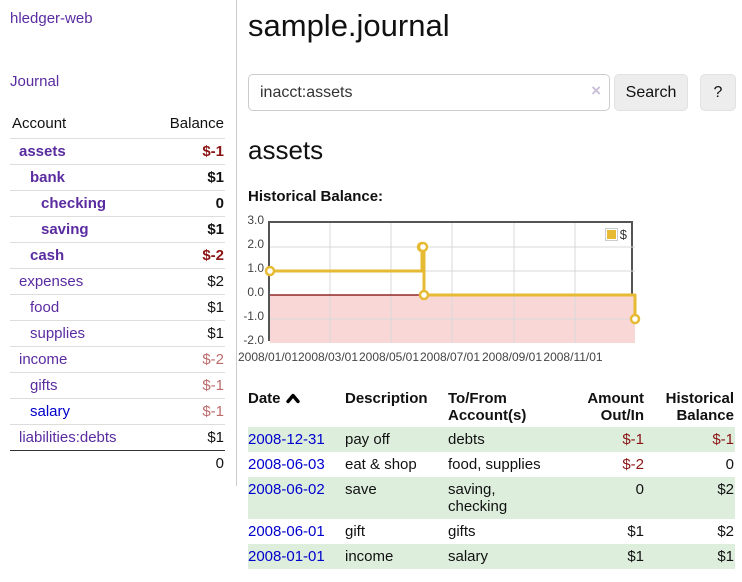 This screenshot has height=582, width=742. Describe the element at coordinates (117, 203) in the screenshot. I see `account-row: checking 0` at that location.